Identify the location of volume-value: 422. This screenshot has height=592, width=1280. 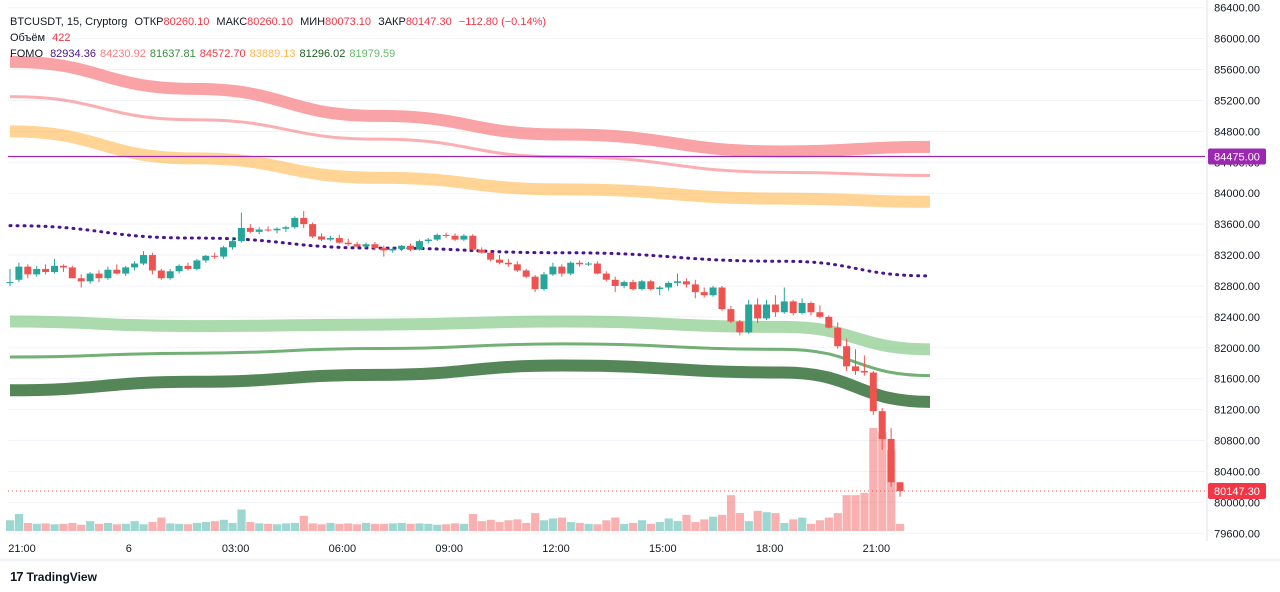
(61, 38).